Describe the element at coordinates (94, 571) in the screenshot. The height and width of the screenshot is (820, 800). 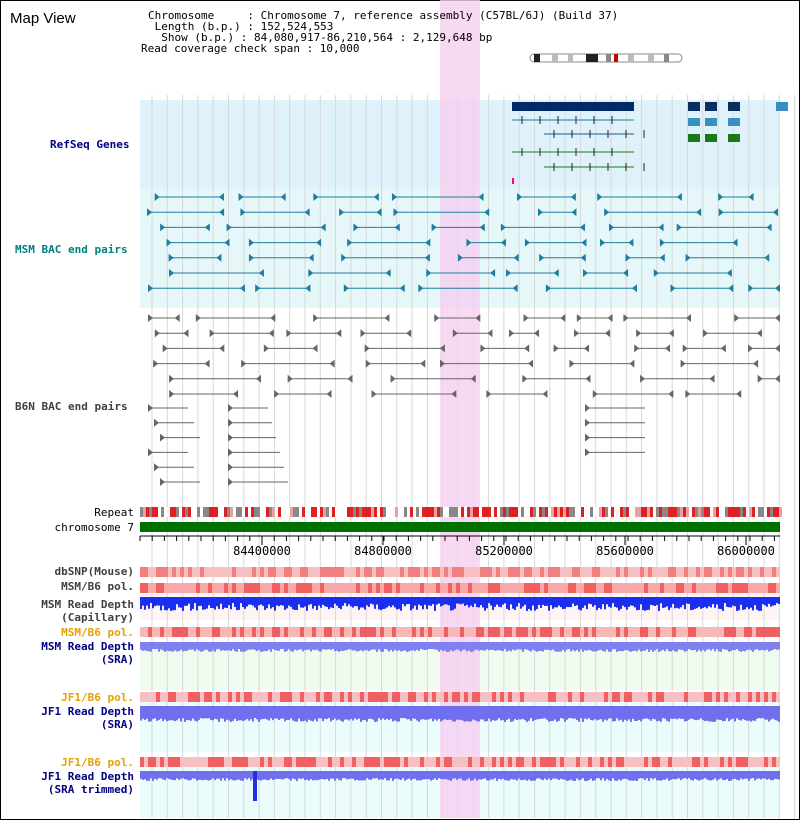
I see `track-label-dbsnp: dbSNP(Mouse)` at that location.